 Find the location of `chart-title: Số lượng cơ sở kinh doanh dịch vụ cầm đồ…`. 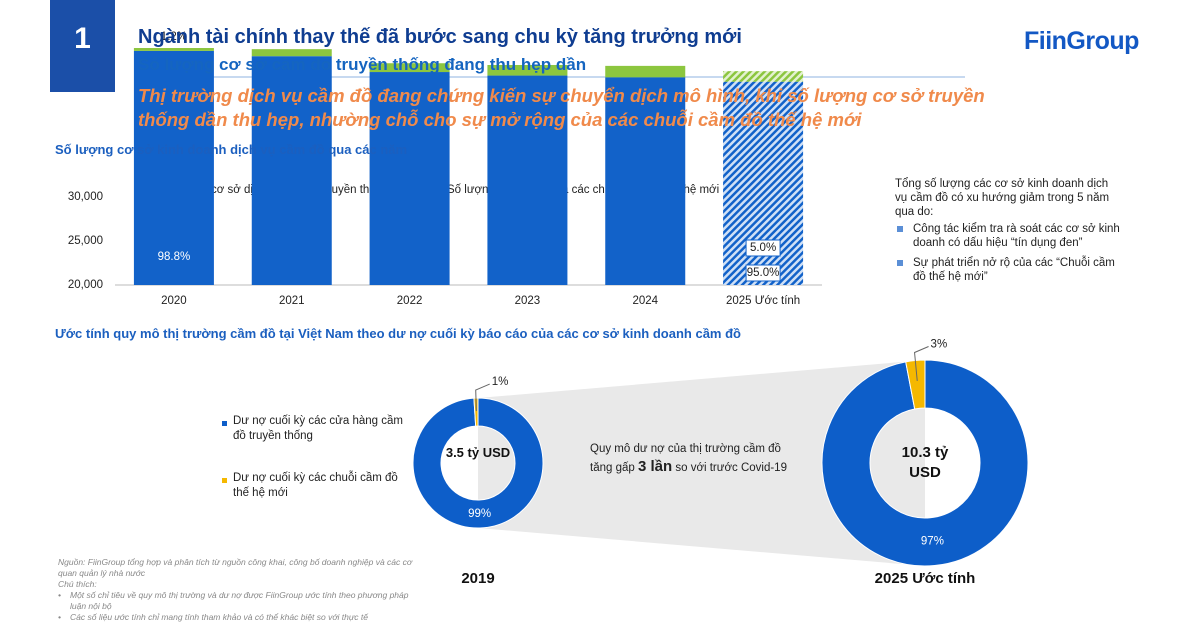

chart-title: Số lượng cơ sở kinh doanh dịch vụ cầm đồ… is located at coordinates (231, 149).